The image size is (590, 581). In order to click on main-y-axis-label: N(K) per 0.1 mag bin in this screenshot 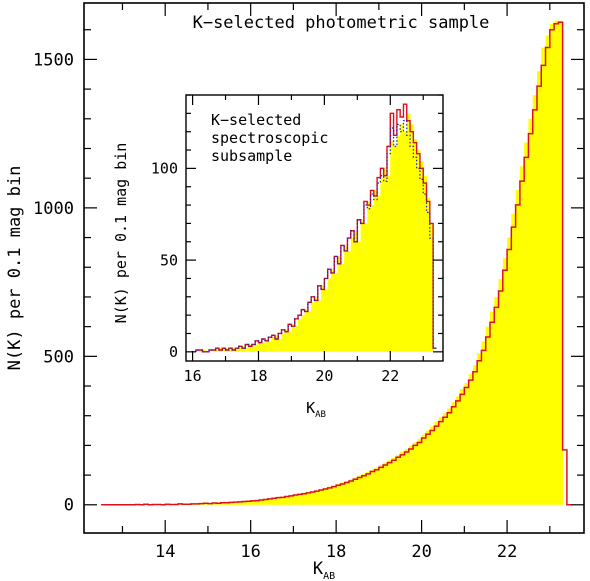, I will do `click(15, 268)`.